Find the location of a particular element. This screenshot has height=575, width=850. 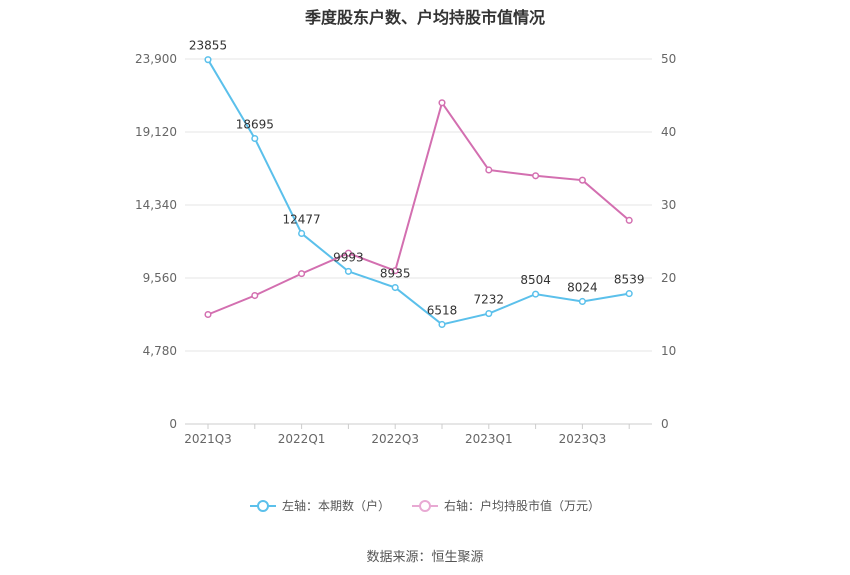

legend-item-right-axis: 右轴：户均持股市值（万元） is located at coordinates (506, 505).